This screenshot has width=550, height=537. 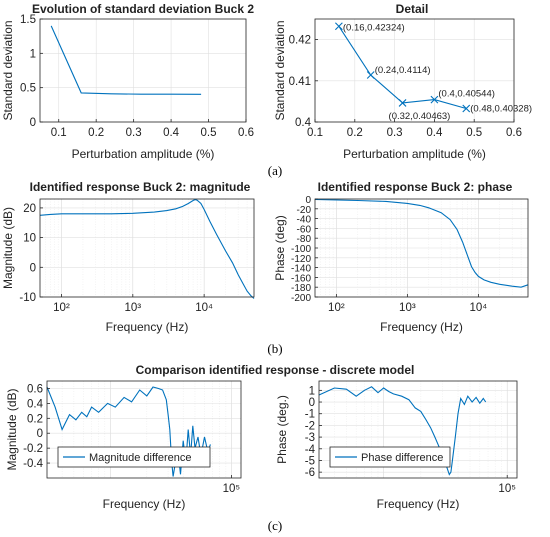 What do you see at coordinates (300, 41) in the screenshot?
I see `y-tick-label: 0.42` at bounding box center [300, 41].